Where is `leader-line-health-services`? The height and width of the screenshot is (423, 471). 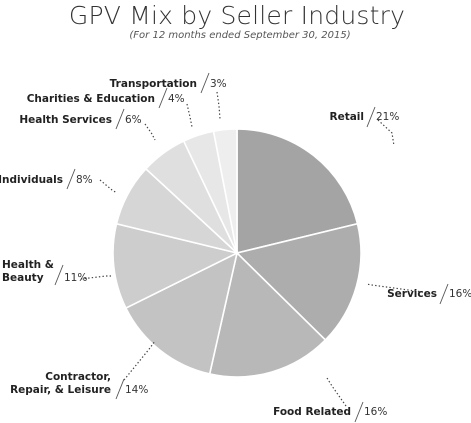
leader-line-health-services is located at coordinates (150, 132).